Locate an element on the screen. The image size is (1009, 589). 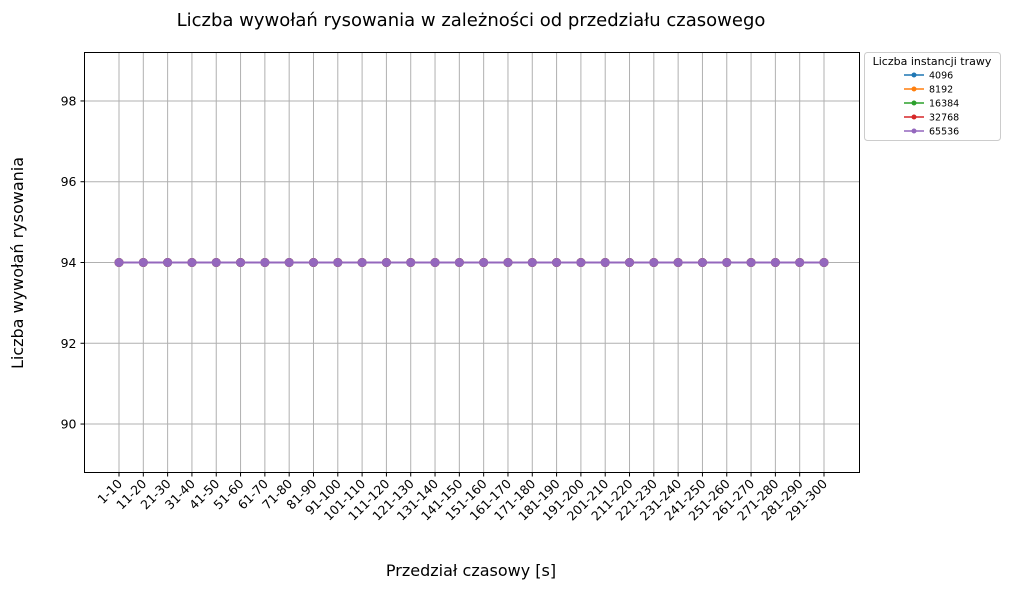
y-tick-label: 94 is located at coordinates (69, 262).